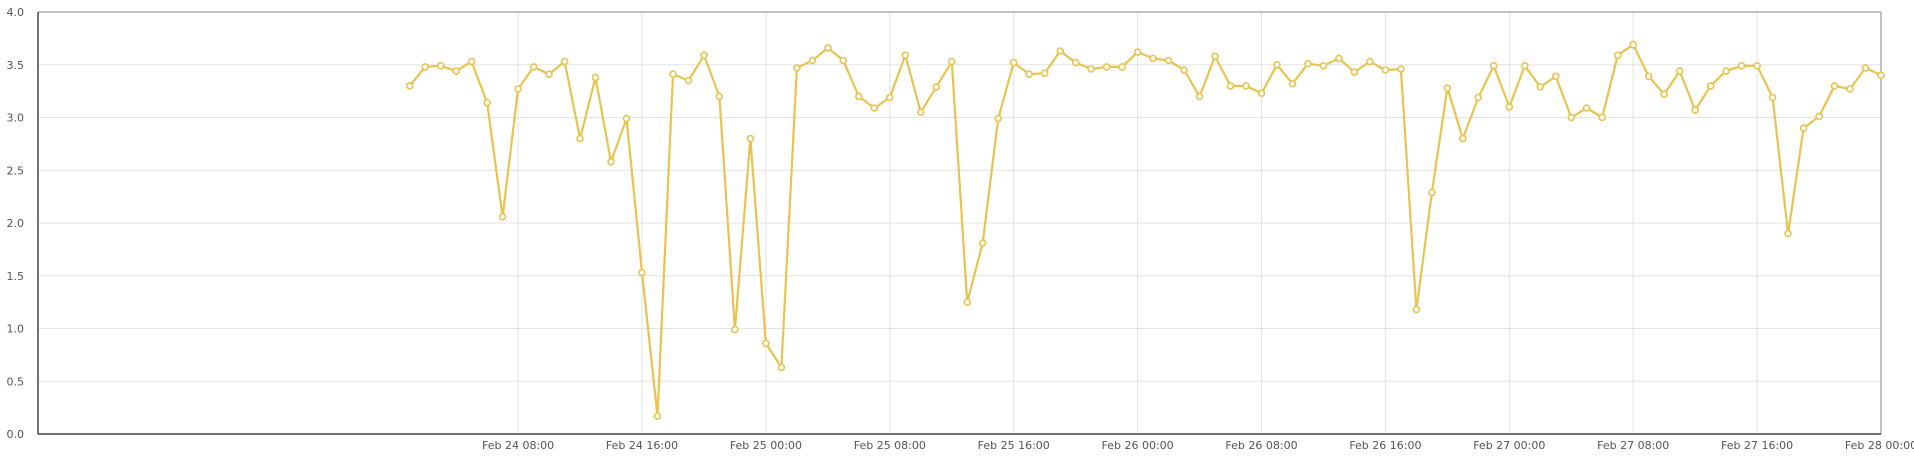 This screenshot has width=1914, height=470. Describe the element at coordinates (1879, 445) in the screenshot. I see `x-tick-label: Feb 28 00:00` at that location.